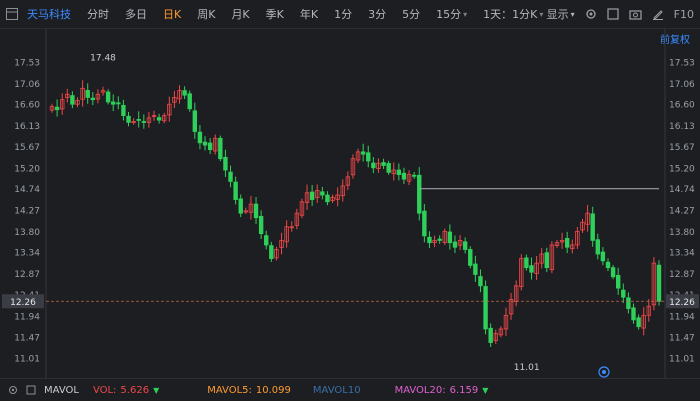 The height and width of the screenshot is (401, 700). I want to click on f10-button: F10, so click(683, 14).